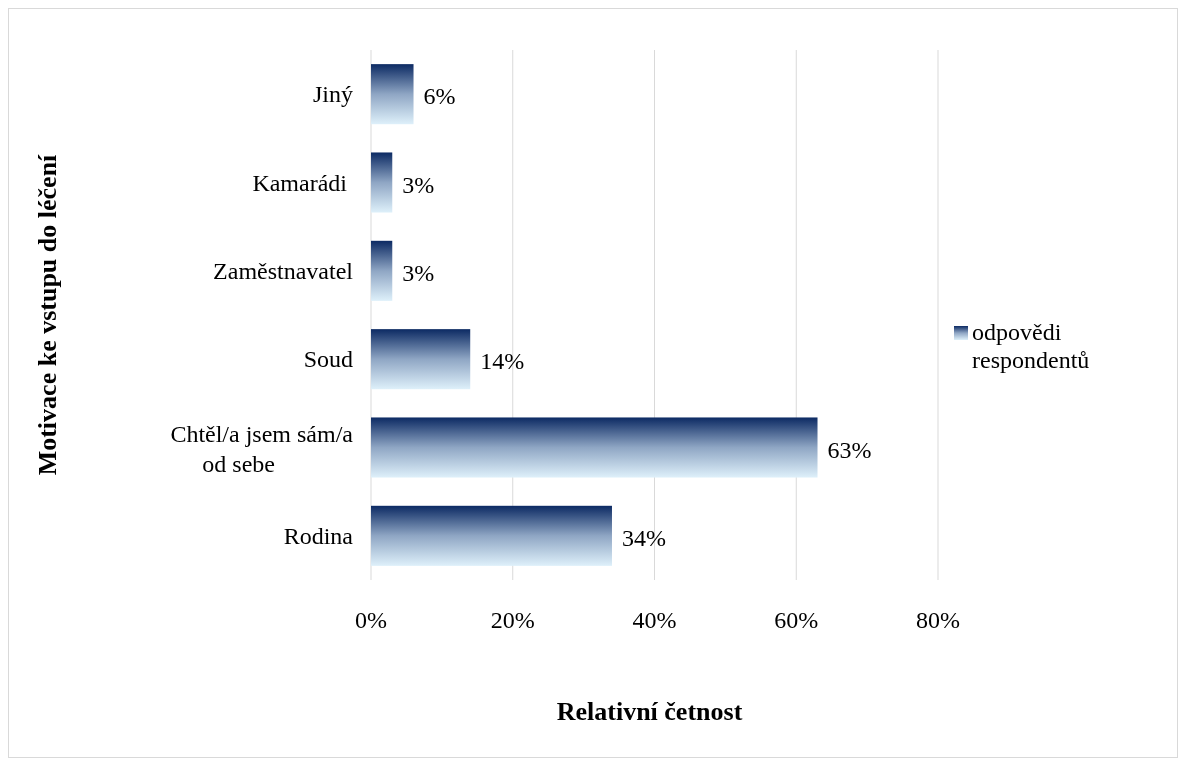  Describe the element at coordinates (47, 314) in the screenshot. I see `y-axis-title: Motivace ke vstupu do léčení` at that location.